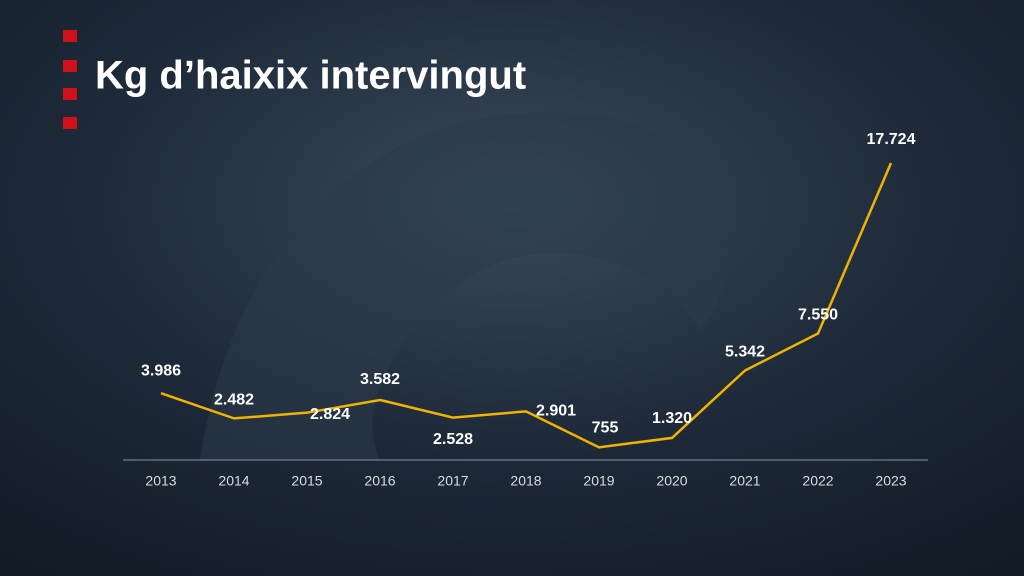 Image resolution: width=1024 pixels, height=576 pixels. I want to click on data-label: 3.986, so click(161, 370).